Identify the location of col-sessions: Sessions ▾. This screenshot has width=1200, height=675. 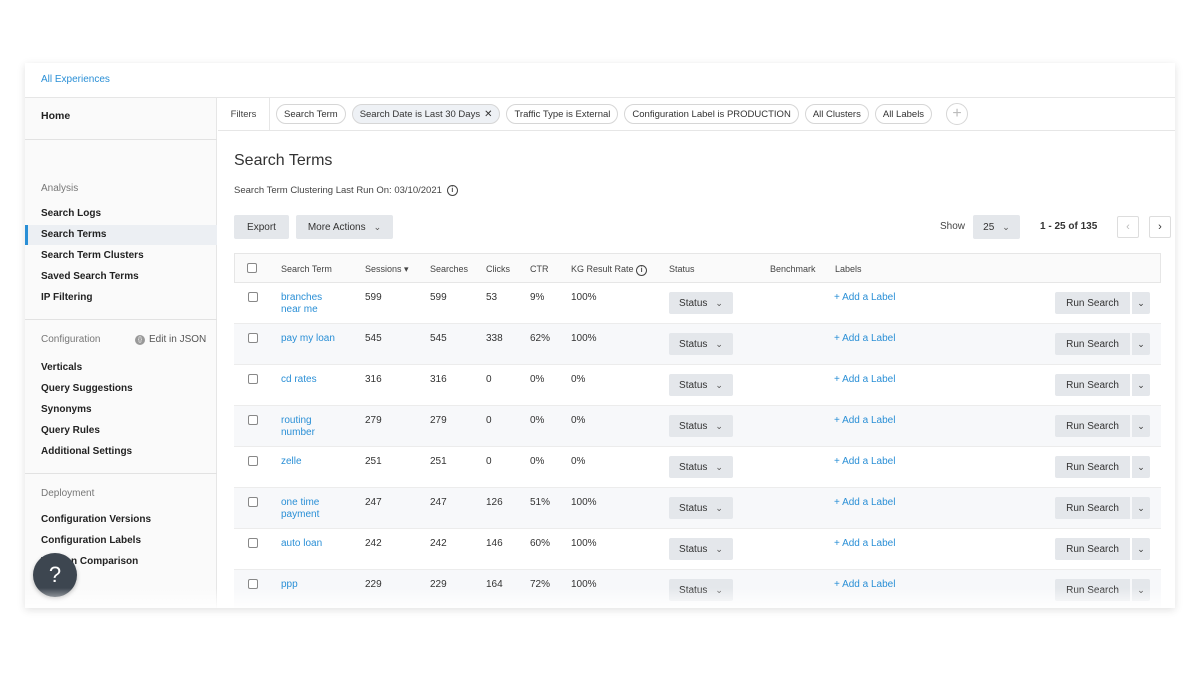
(387, 269).